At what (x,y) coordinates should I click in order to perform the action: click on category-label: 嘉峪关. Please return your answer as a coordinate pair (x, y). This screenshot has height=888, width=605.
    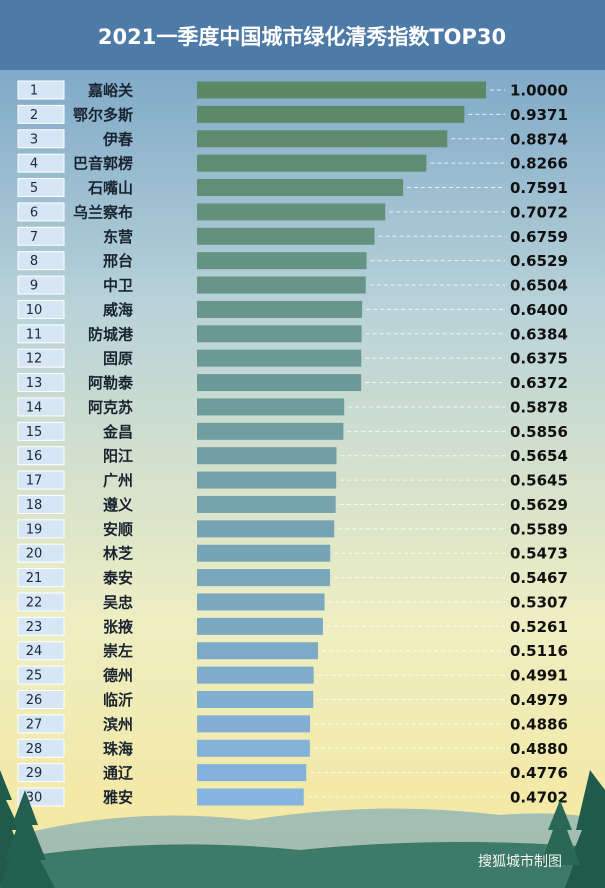
    Looking at the image, I should click on (110, 91).